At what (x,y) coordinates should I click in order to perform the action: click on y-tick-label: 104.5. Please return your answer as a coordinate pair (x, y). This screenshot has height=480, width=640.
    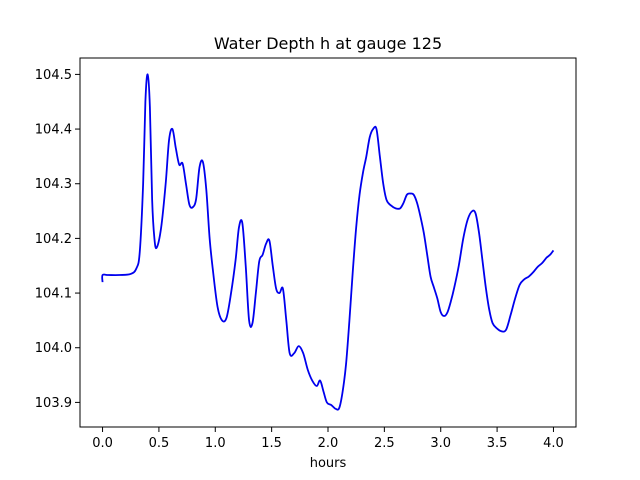
    Looking at the image, I should click on (53, 75).